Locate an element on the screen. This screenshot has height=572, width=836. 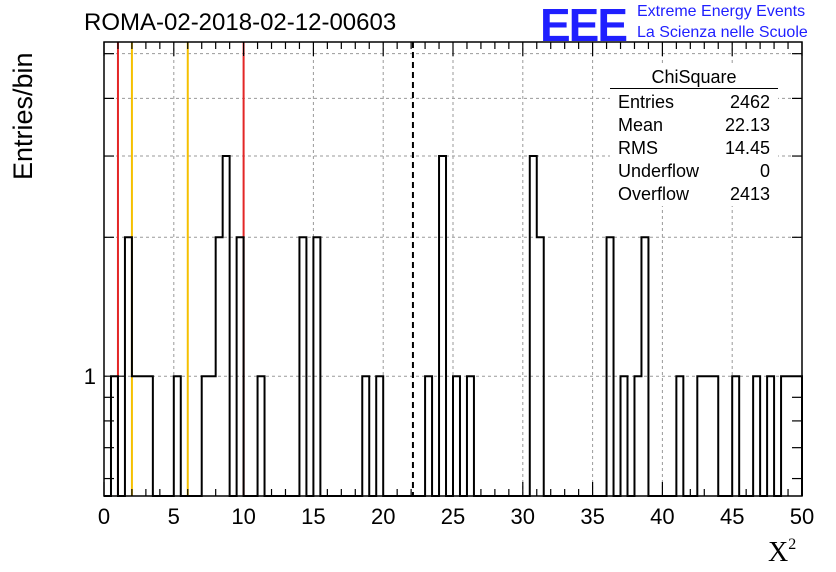
stats-label: Overflow is located at coordinates (654, 194).